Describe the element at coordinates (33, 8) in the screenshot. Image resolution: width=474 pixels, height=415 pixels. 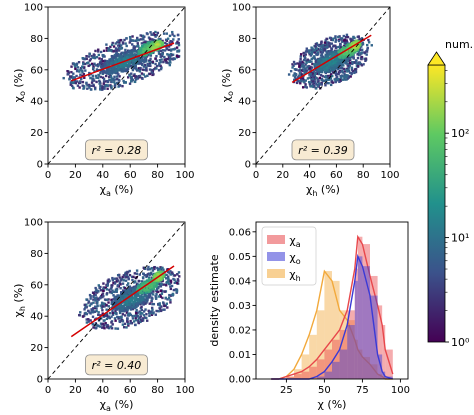
I see `y-tick-label: 100` at that location.